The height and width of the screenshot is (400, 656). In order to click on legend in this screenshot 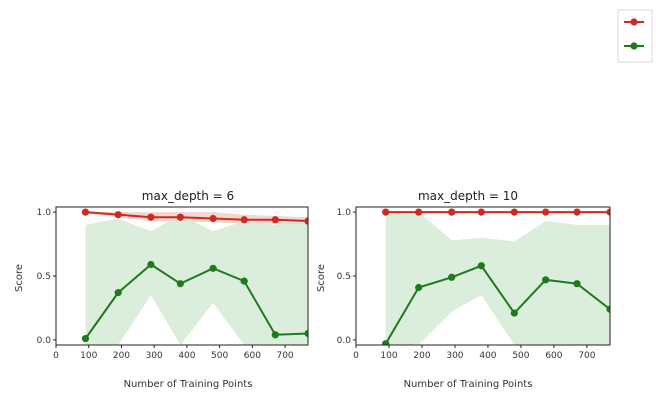, I will do `click(635, 36)`.